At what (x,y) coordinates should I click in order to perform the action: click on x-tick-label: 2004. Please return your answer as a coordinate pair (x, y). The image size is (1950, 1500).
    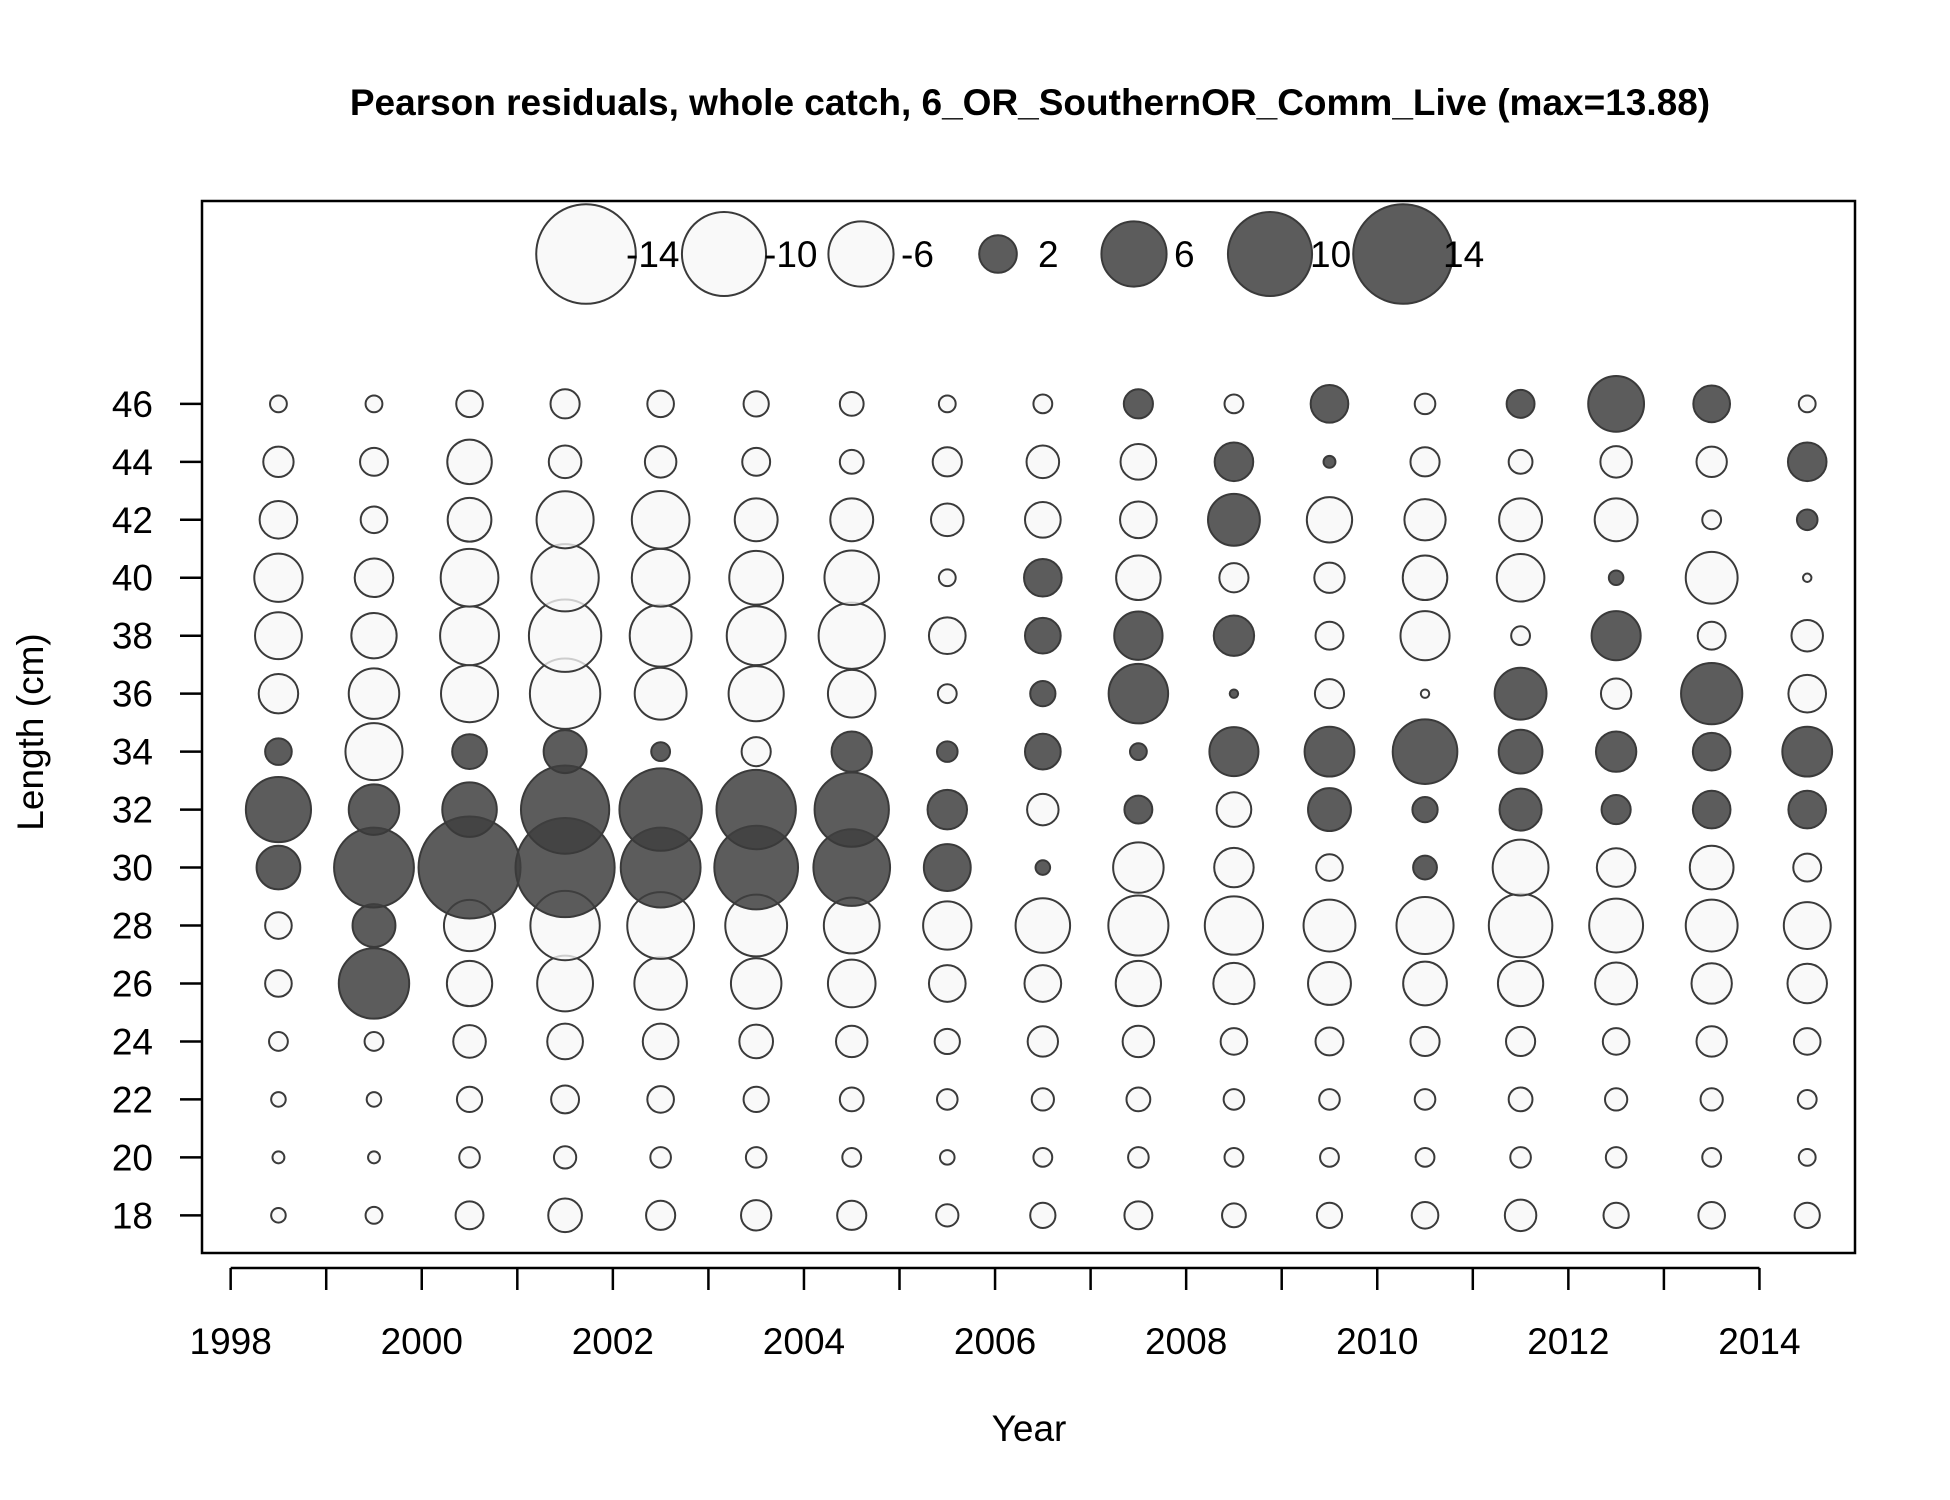
    Looking at the image, I should click on (804, 1341).